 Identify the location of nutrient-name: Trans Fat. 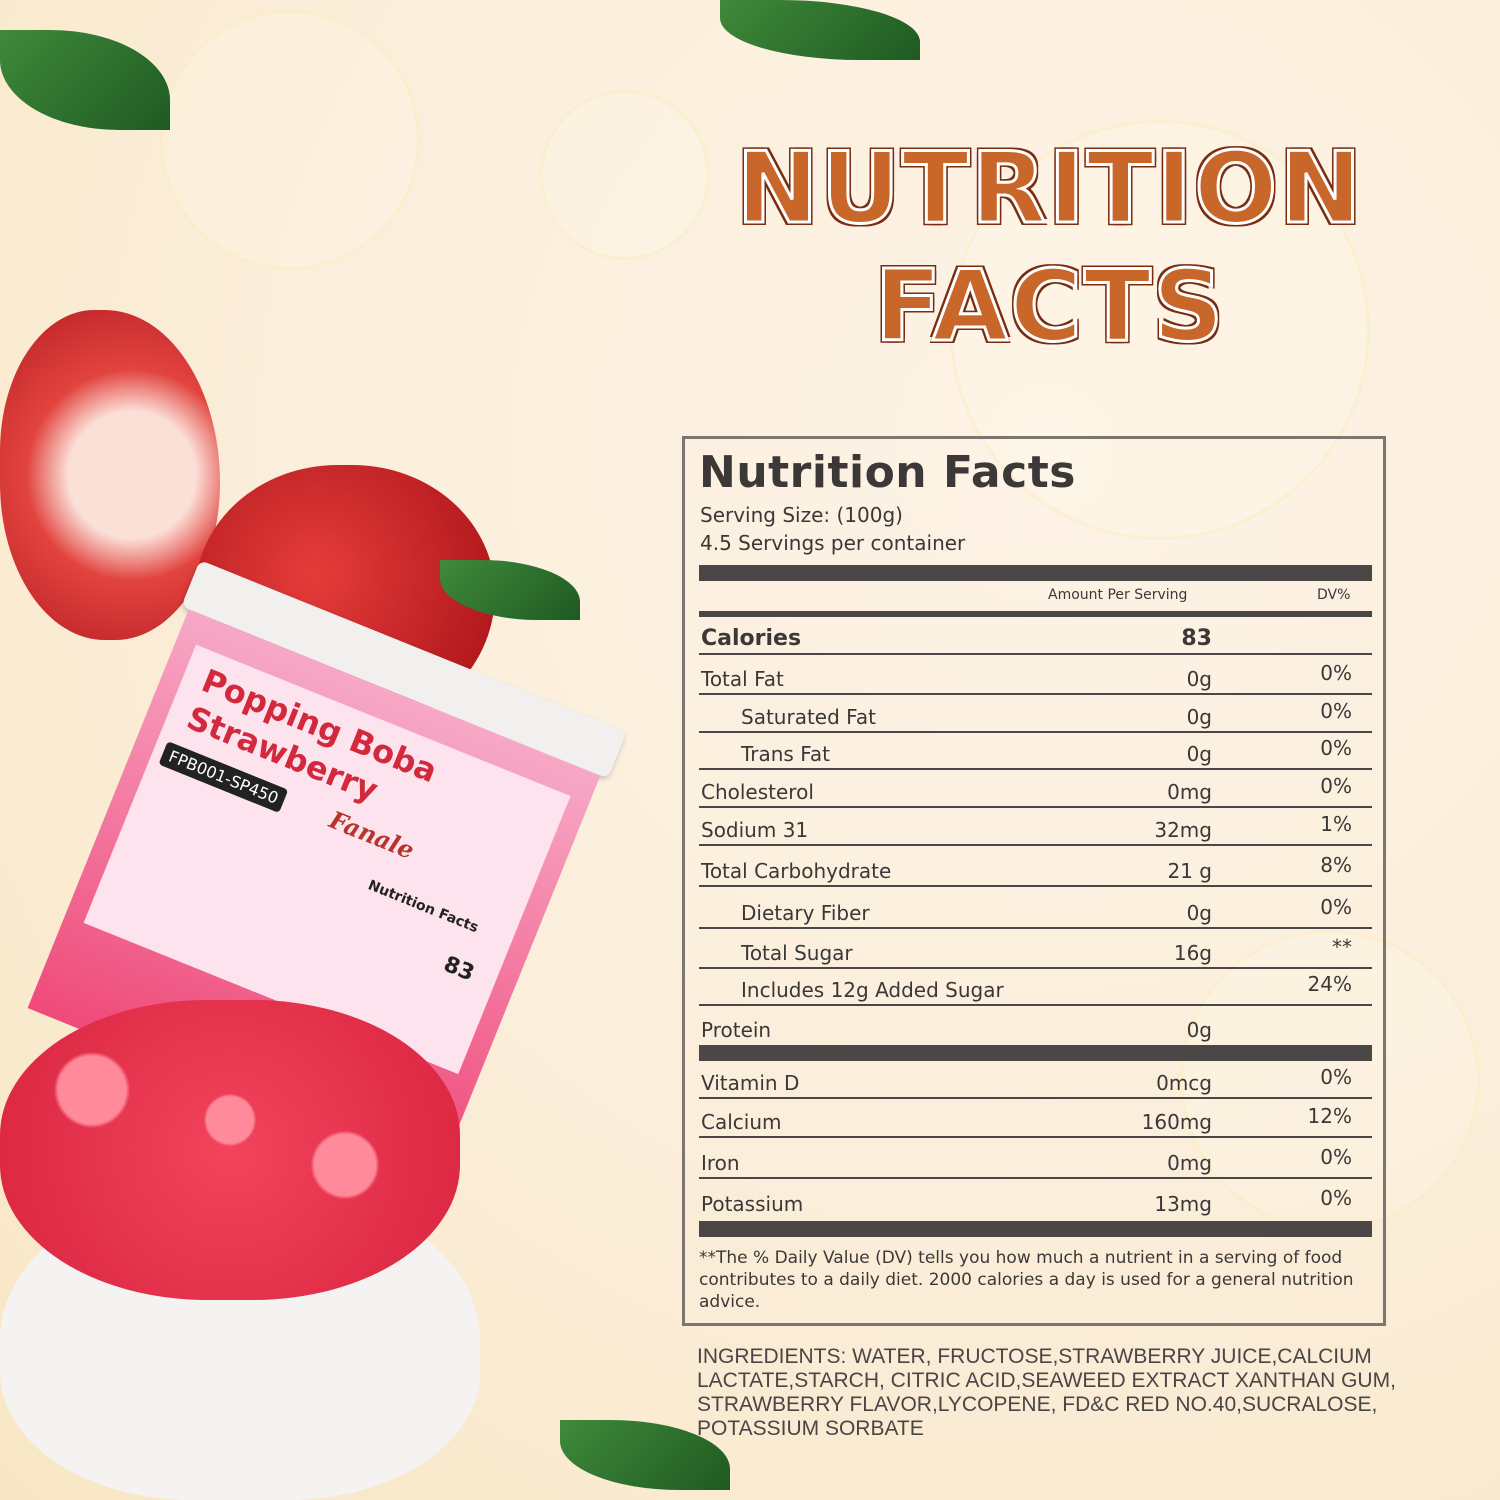
(785, 754).